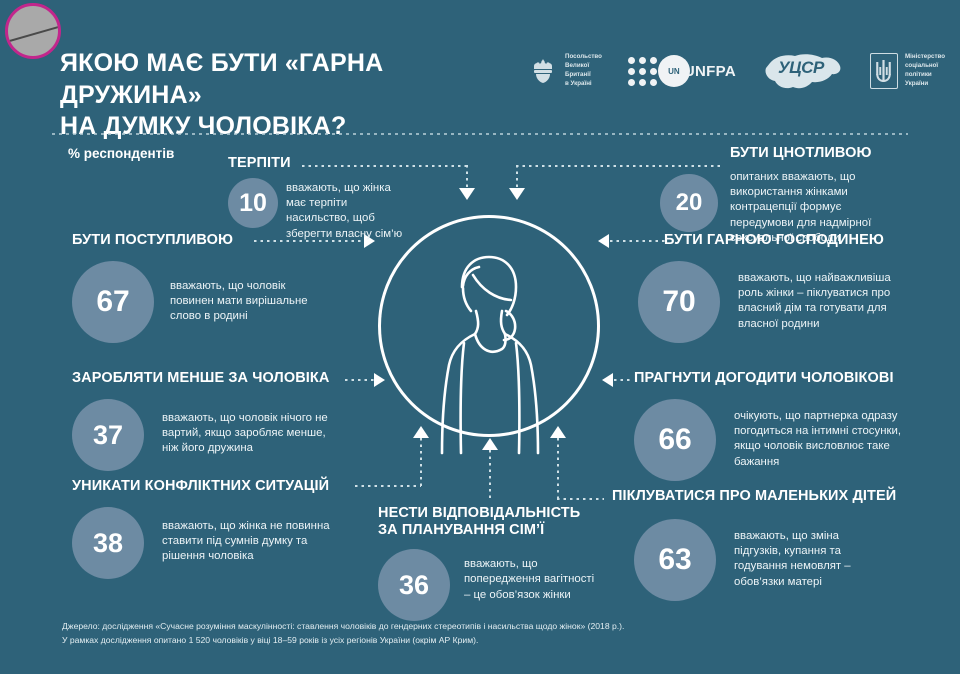 The width and height of the screenshot is (960, 674). What do you see at coordinates (461, 530) in the screenshot?
I see `stat-label-vidpovidalnist-line-2: ЗА ПЛАНУВАННЯ СІМ’Ї` at bounding box center [461, 530].